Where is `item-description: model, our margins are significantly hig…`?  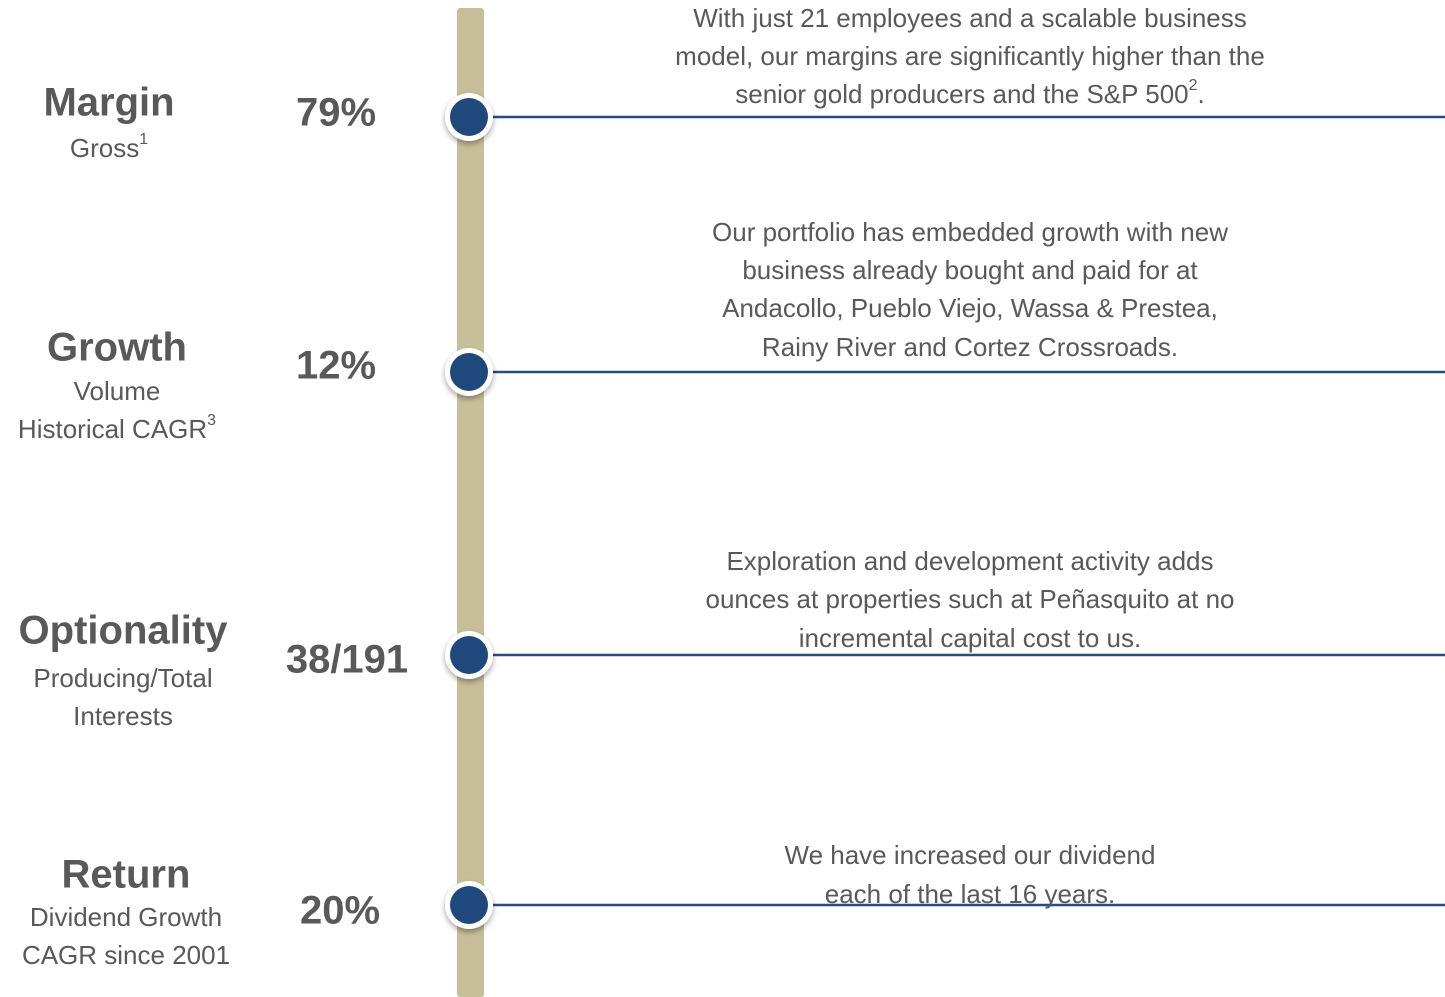
item-description: model, our margins are significantly hig… is located at coordinates (970, 56).